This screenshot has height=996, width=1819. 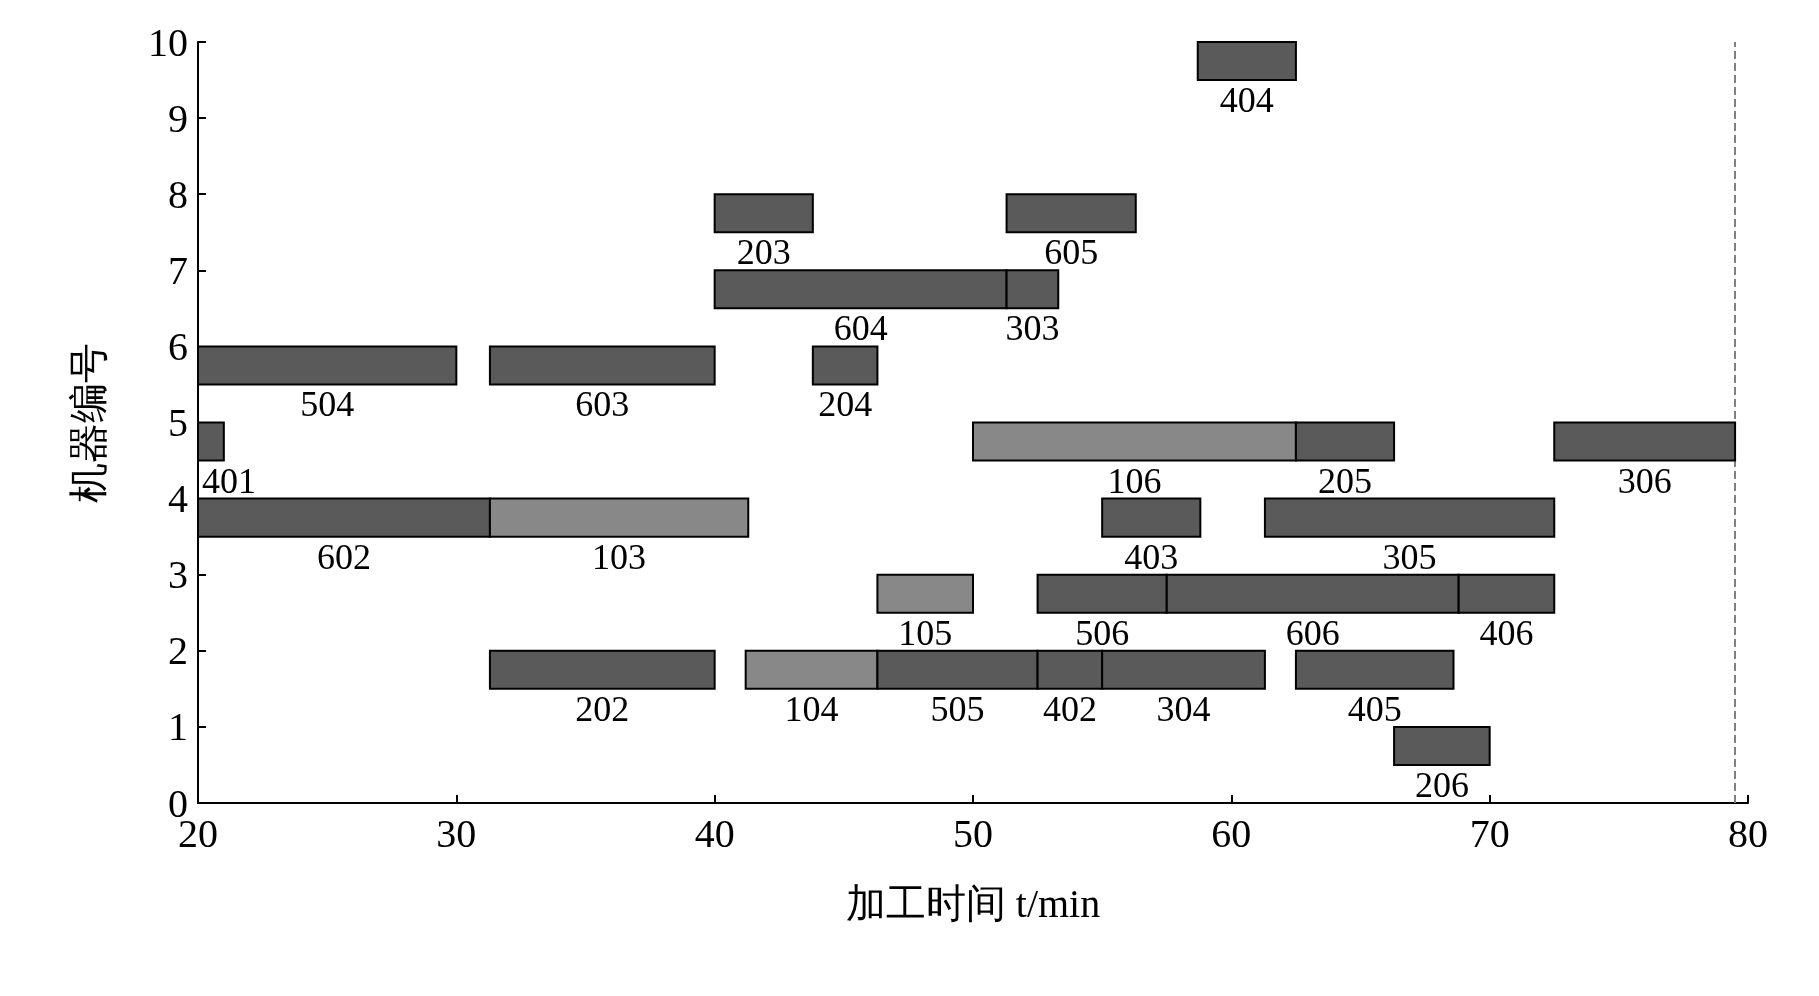 I want to click on y-tick-label: 1, so click(x=178, y=727).